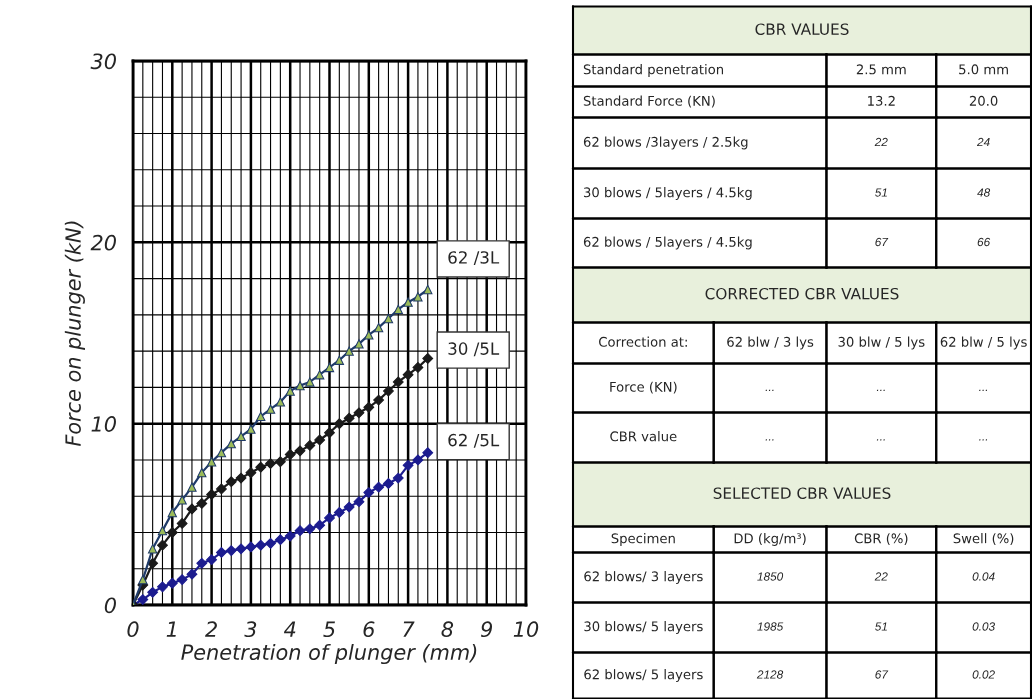  I want to click on y-axis-title: Force on plunger (kN), so click(74, 334).